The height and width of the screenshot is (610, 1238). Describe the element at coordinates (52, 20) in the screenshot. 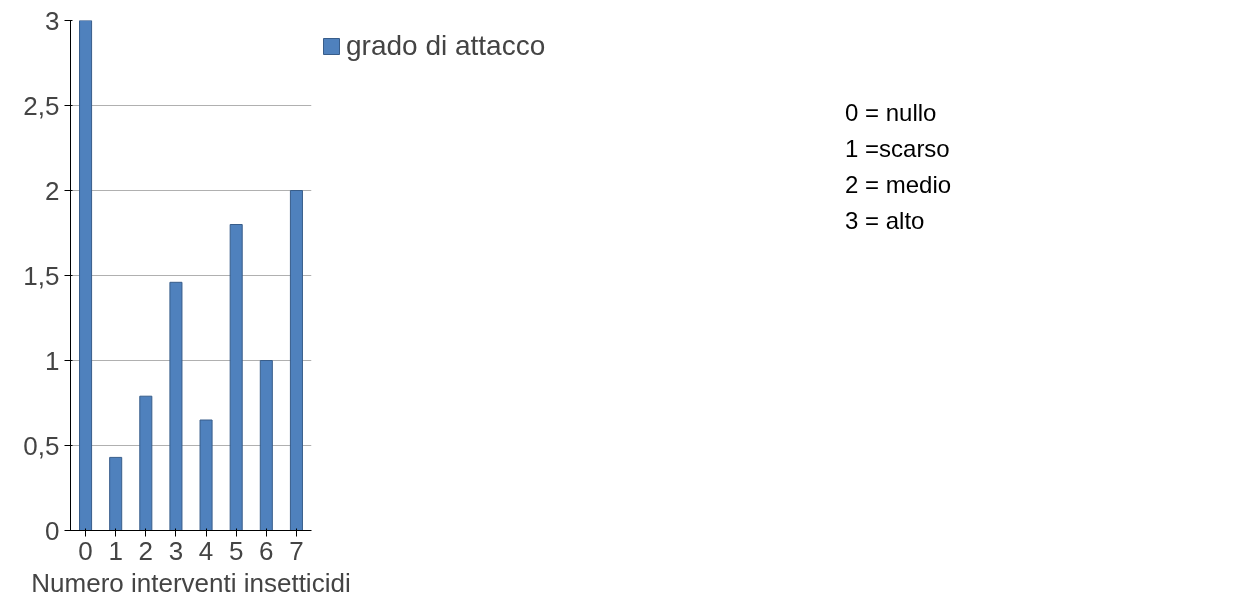

I see `y-tick-label: 3` at that location.